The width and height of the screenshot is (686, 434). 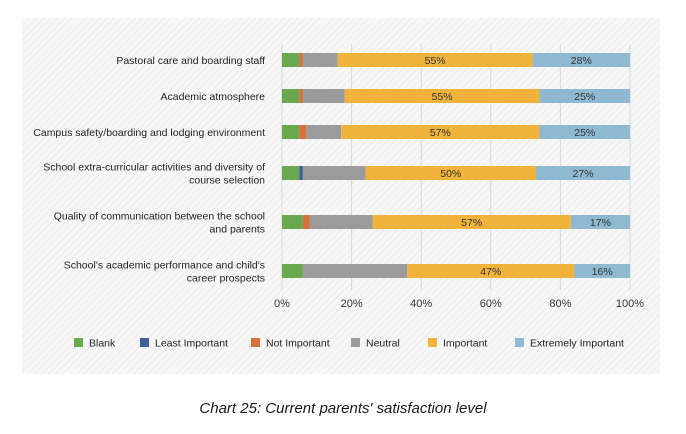 What do you see at coordinates (190, 61) in the screenshot?
I see `category-label: Pastoral care and boarding staff` at bounding box center [190, 61].